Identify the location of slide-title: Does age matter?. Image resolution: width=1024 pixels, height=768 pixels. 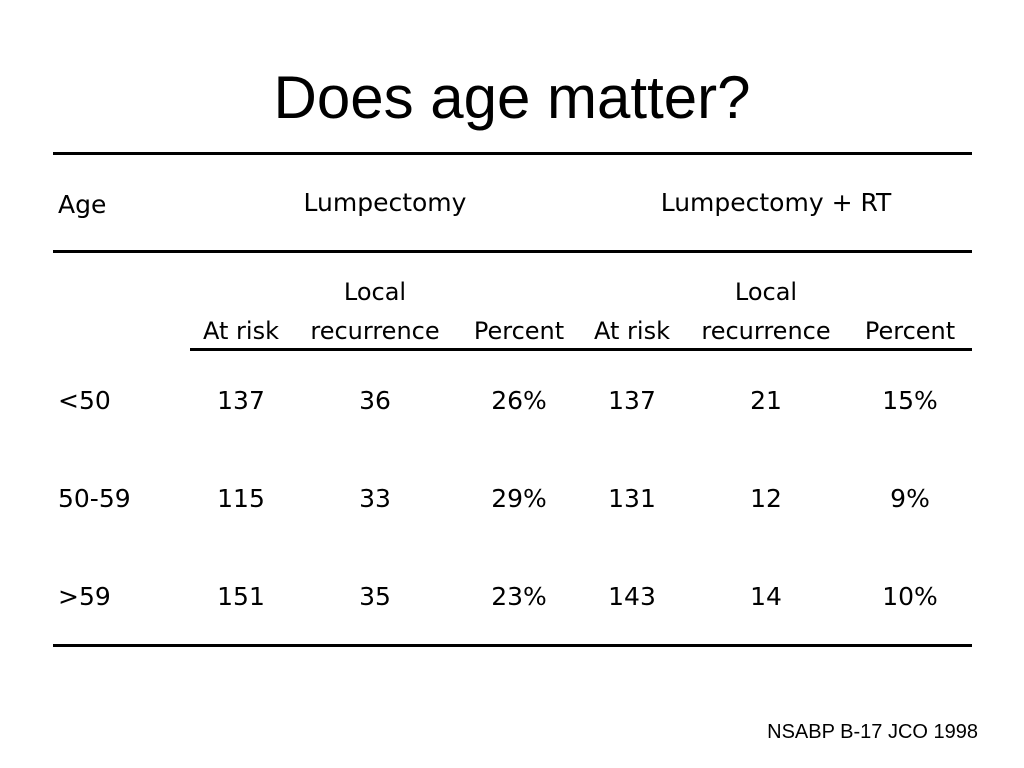
(512, 97).